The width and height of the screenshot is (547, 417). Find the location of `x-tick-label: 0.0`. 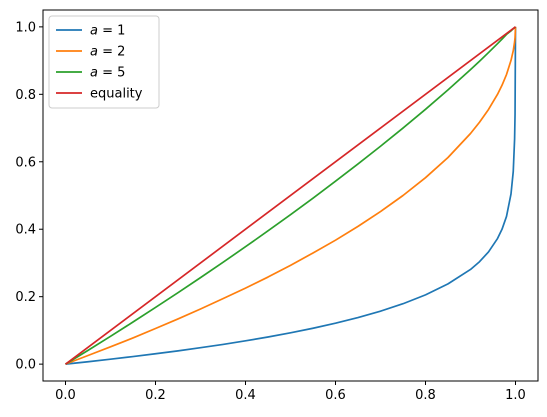

x-tick-label: 0.0 is located at coordinates (65, 395).